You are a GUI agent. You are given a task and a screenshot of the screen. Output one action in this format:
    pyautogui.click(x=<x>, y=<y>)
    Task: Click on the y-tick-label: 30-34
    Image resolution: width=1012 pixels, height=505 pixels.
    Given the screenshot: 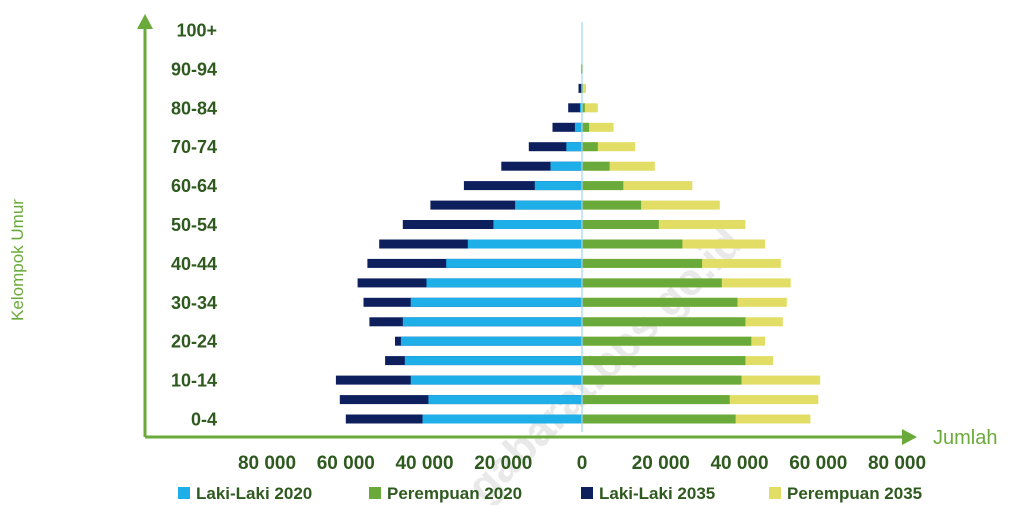 What is the action you would take?
    pyautogui.click(x=194, y=303)
    